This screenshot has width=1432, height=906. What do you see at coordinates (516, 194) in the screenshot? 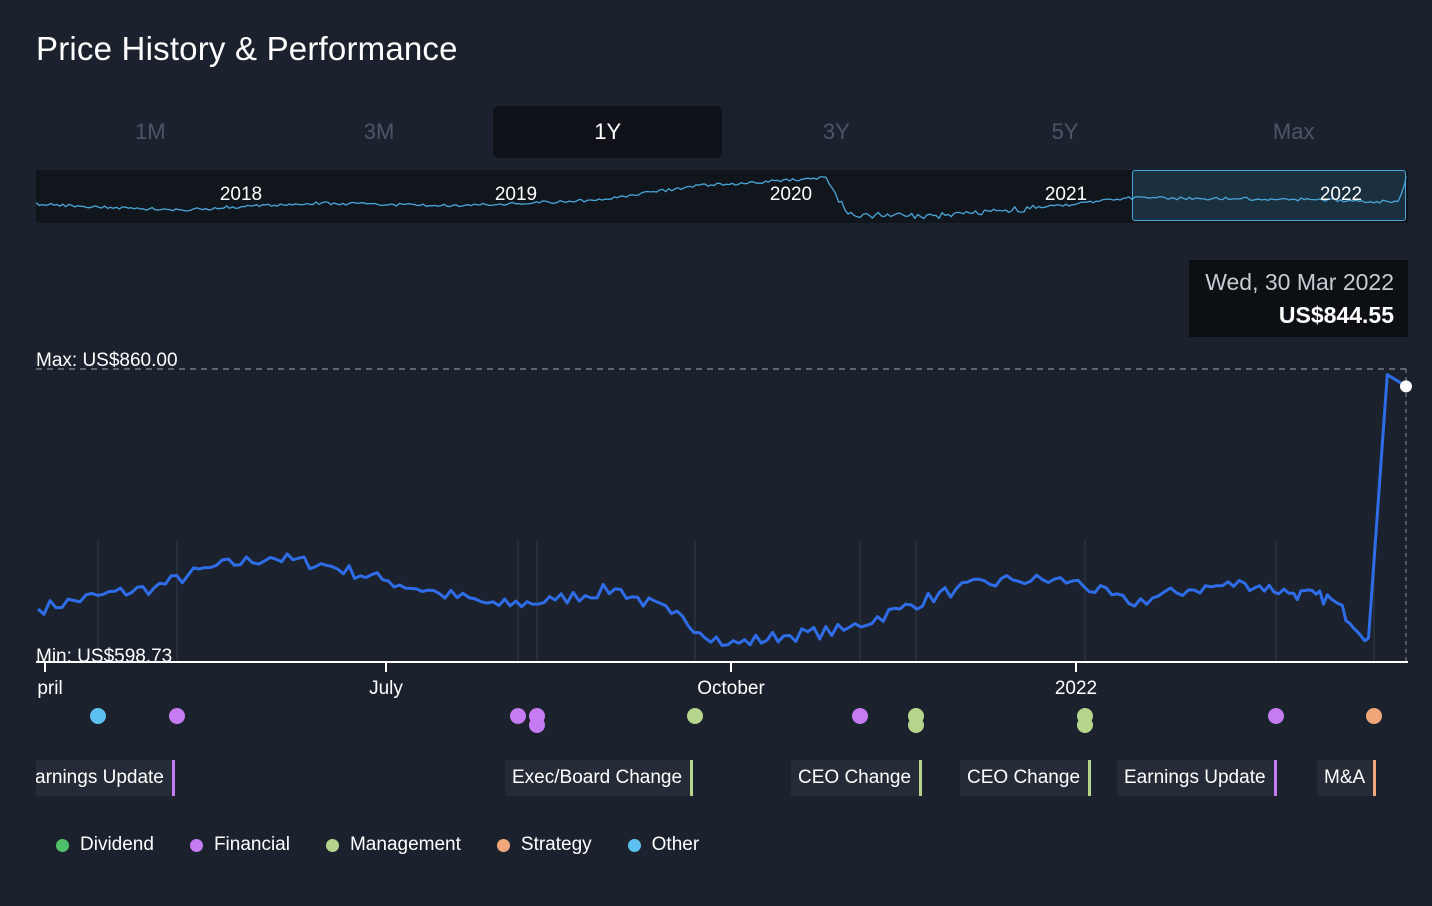
I see `navigator-year-label: 2019` at bounding box center [516, 194].